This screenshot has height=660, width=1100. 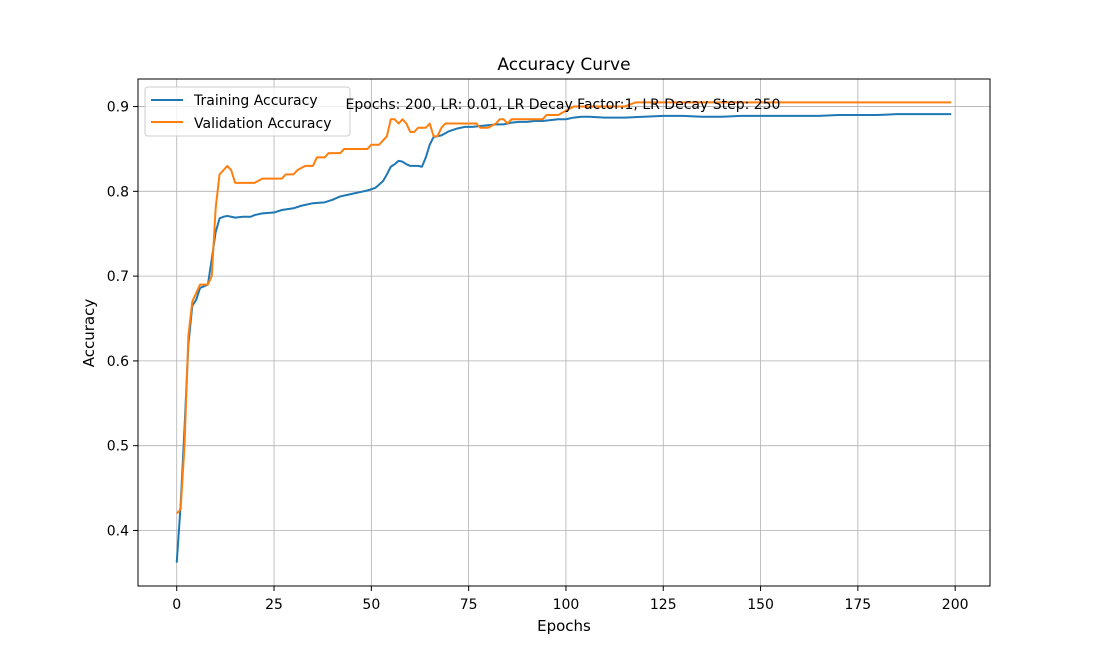 What do you see at coordinates (118, 108) in the screenshot?
I see `y-tick-label: 0.9` at bounding box center [118, 108].